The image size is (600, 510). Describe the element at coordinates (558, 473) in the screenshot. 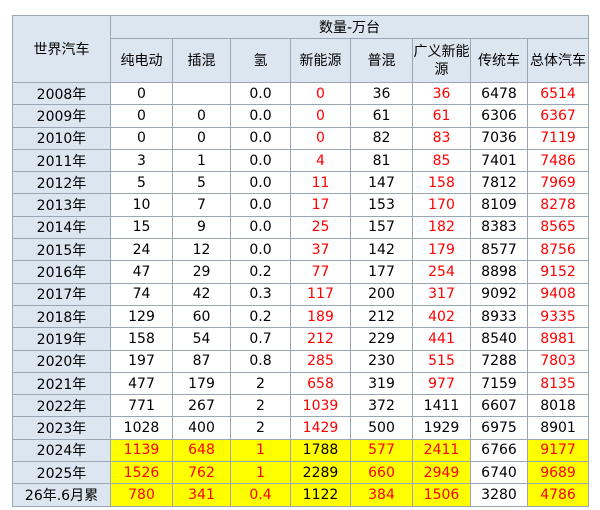

I see `cell: 9689` at that location.